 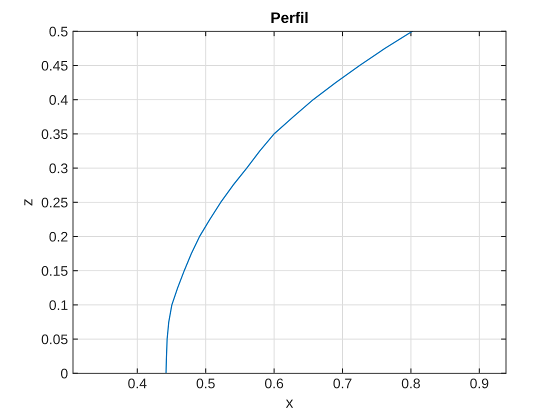 I want to click on y-tick-label: 0.25, so click(x=55, y=203).